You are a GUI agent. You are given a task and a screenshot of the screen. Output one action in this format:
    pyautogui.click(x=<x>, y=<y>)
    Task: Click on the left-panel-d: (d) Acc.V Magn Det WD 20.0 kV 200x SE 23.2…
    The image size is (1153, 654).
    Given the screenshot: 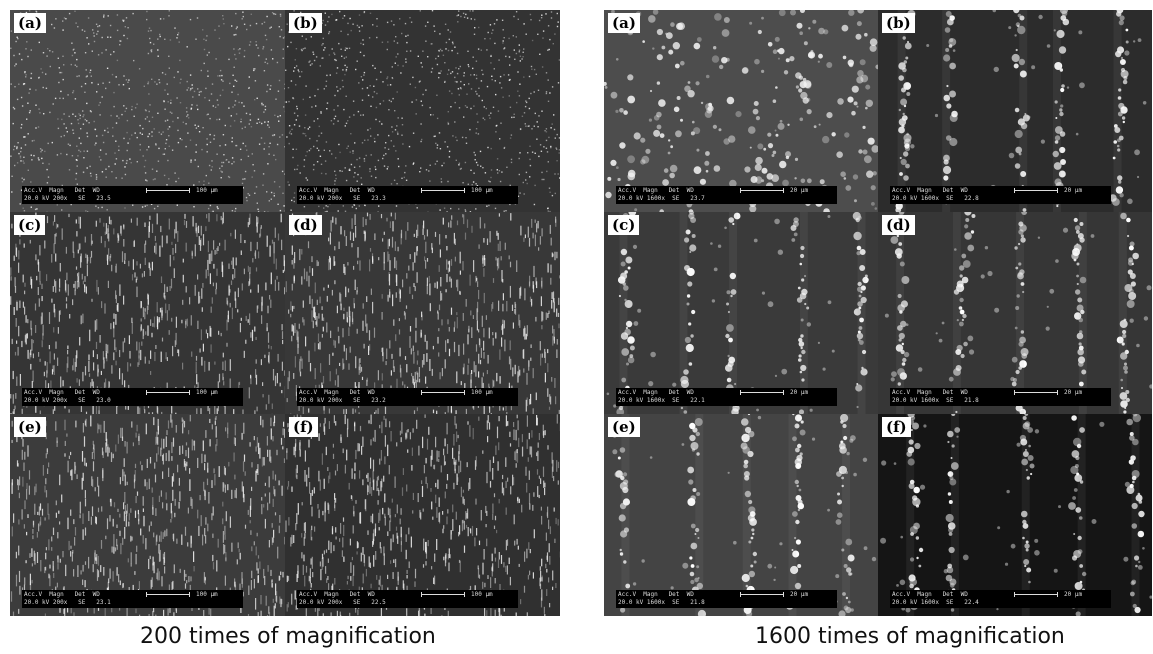 What is the action you would take?
    pyautogui.click(x=422, y=313)
    